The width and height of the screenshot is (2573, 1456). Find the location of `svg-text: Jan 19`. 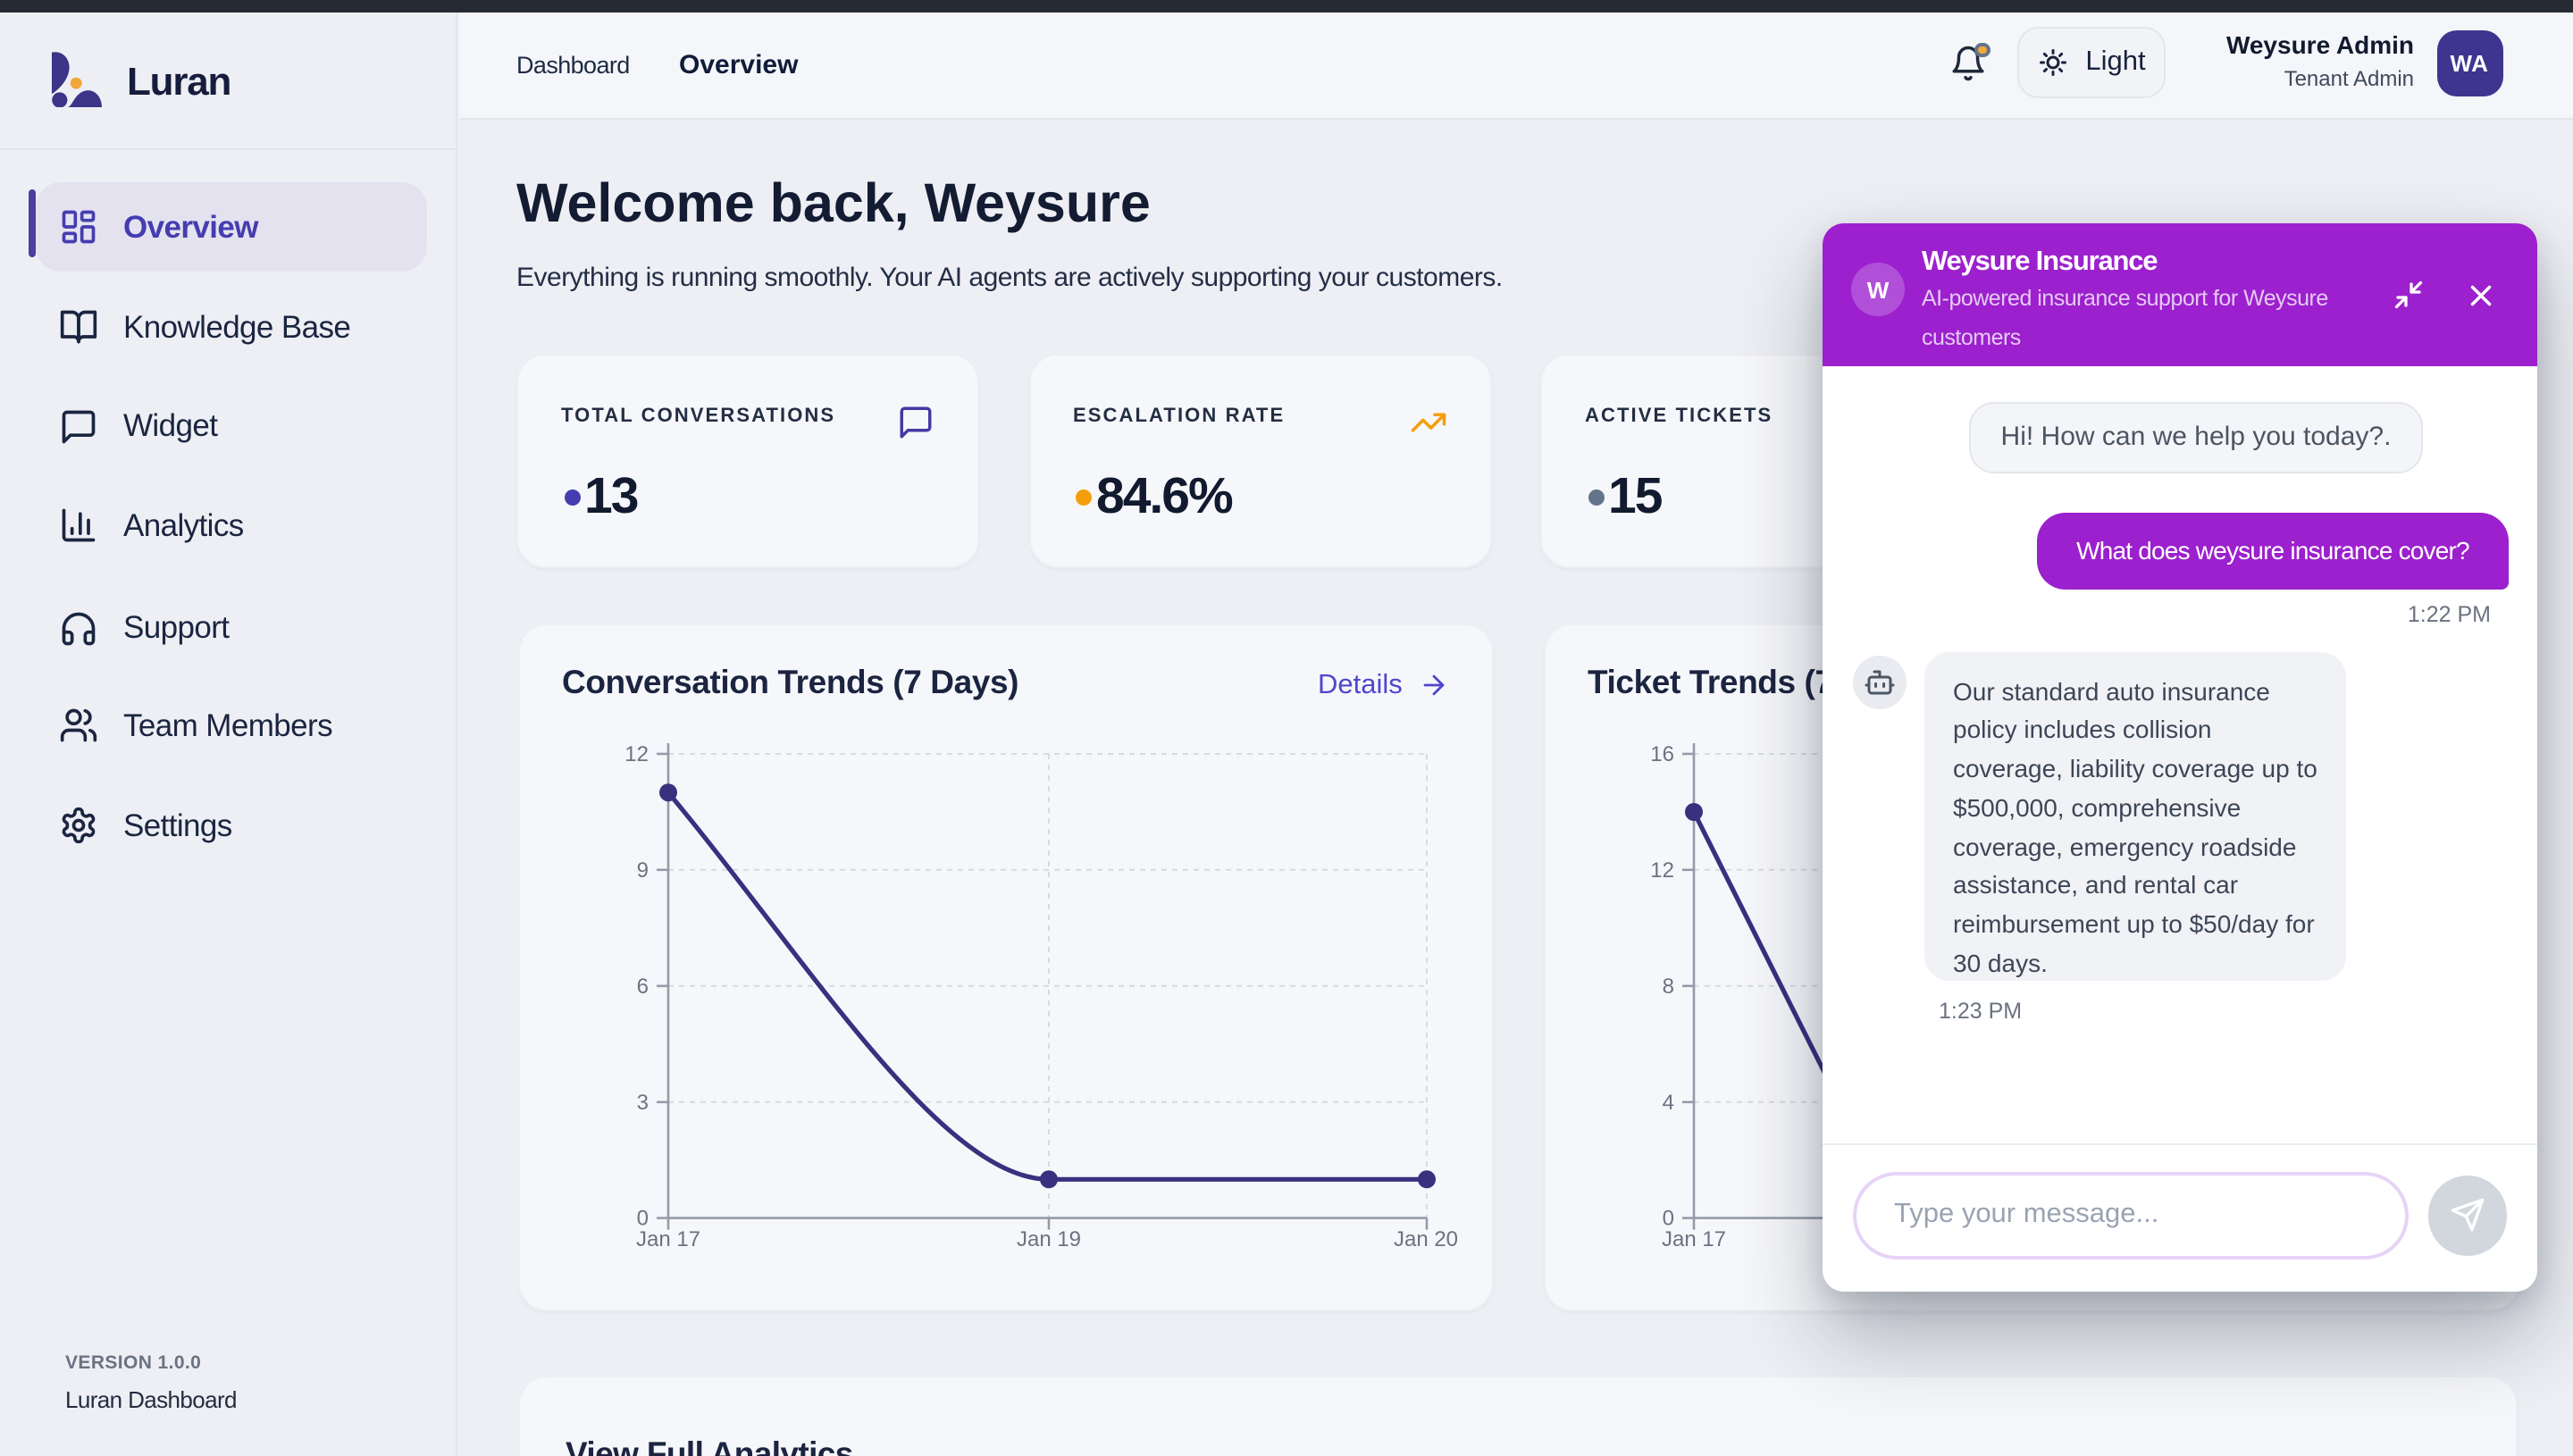

svg-text: Jan 19 is located at coordinates (1048, 1238).